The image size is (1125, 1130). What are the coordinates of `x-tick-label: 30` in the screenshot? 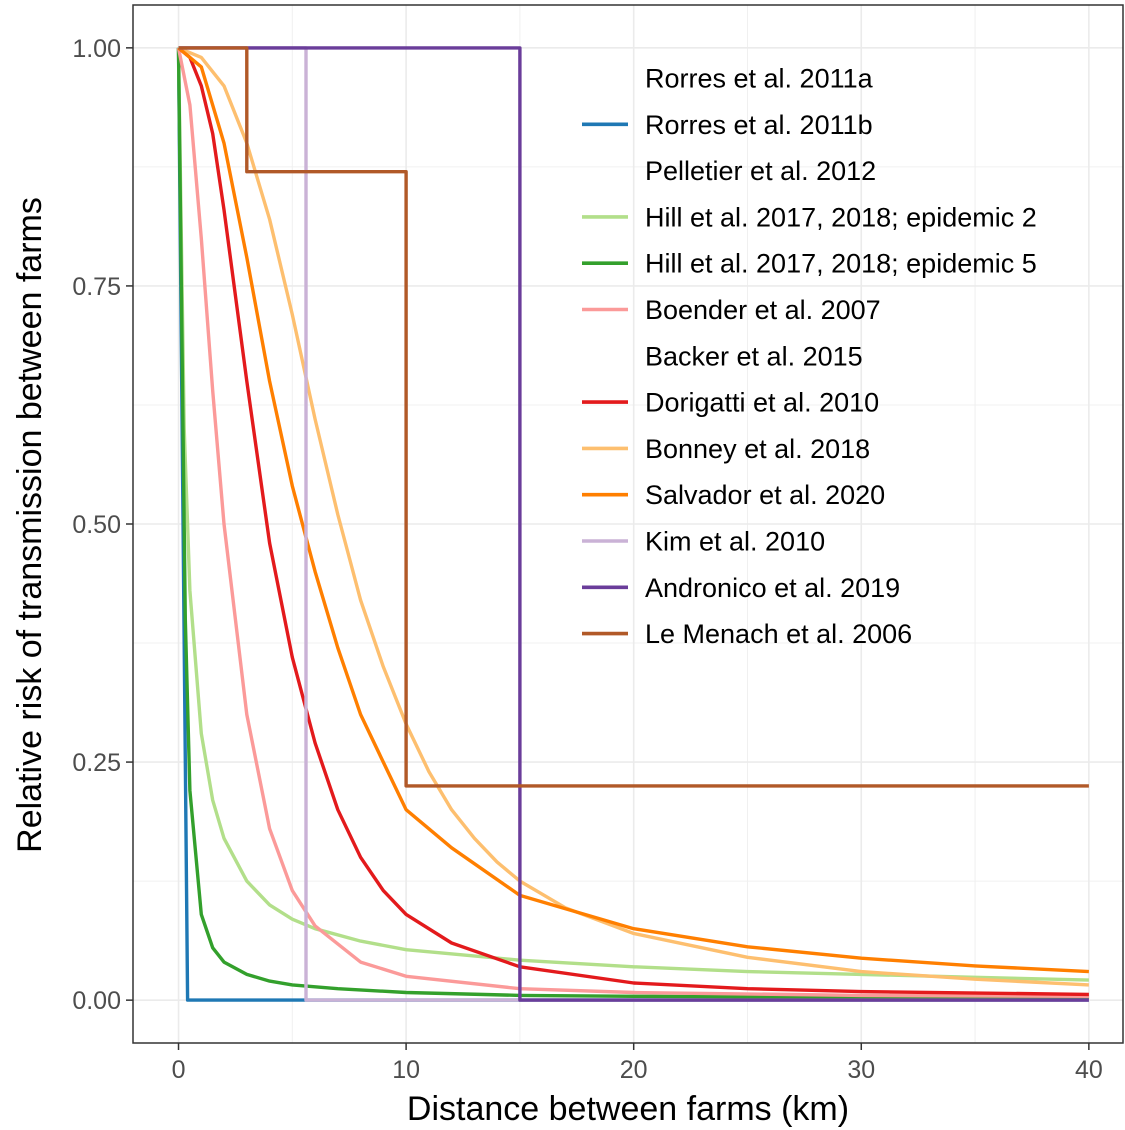 It's located at (861, 1070).